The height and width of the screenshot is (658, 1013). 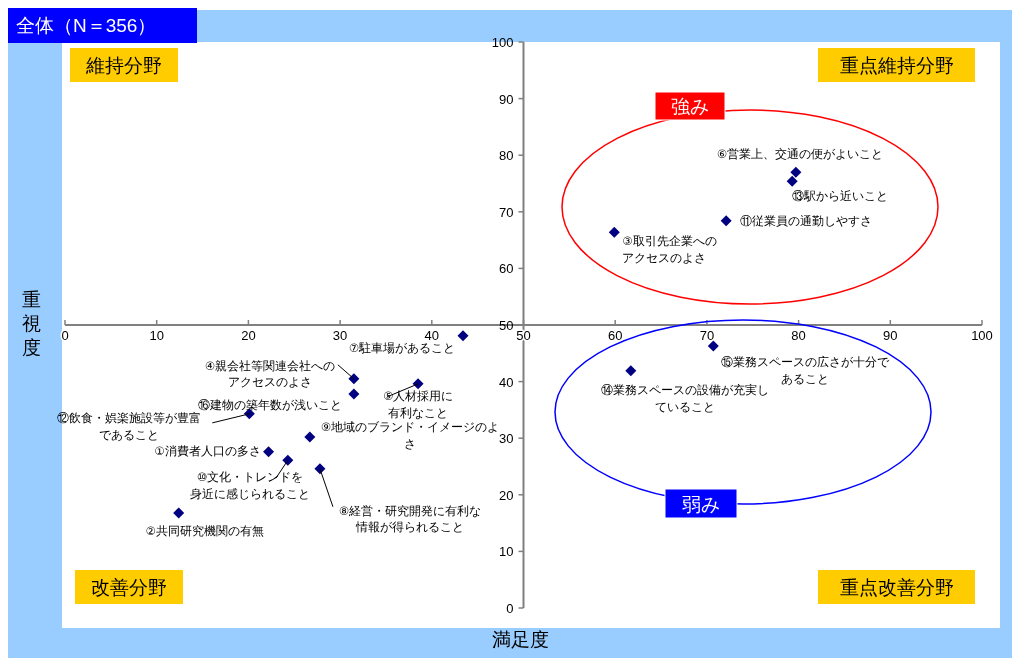 I want to click on x-tick-label: 10, so click(x=156, y=335).